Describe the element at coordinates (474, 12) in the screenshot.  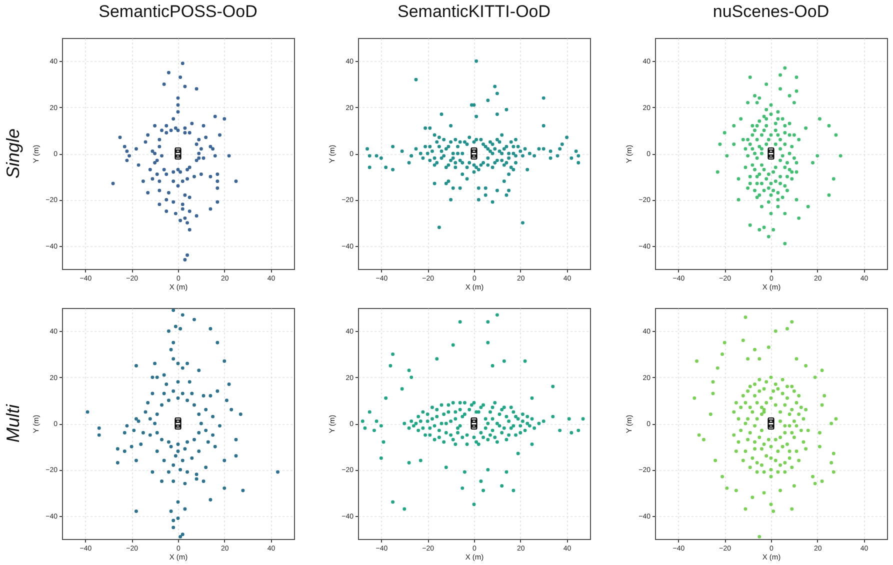
I see `chart-title: SemanticKITTI-OoD` at that location.